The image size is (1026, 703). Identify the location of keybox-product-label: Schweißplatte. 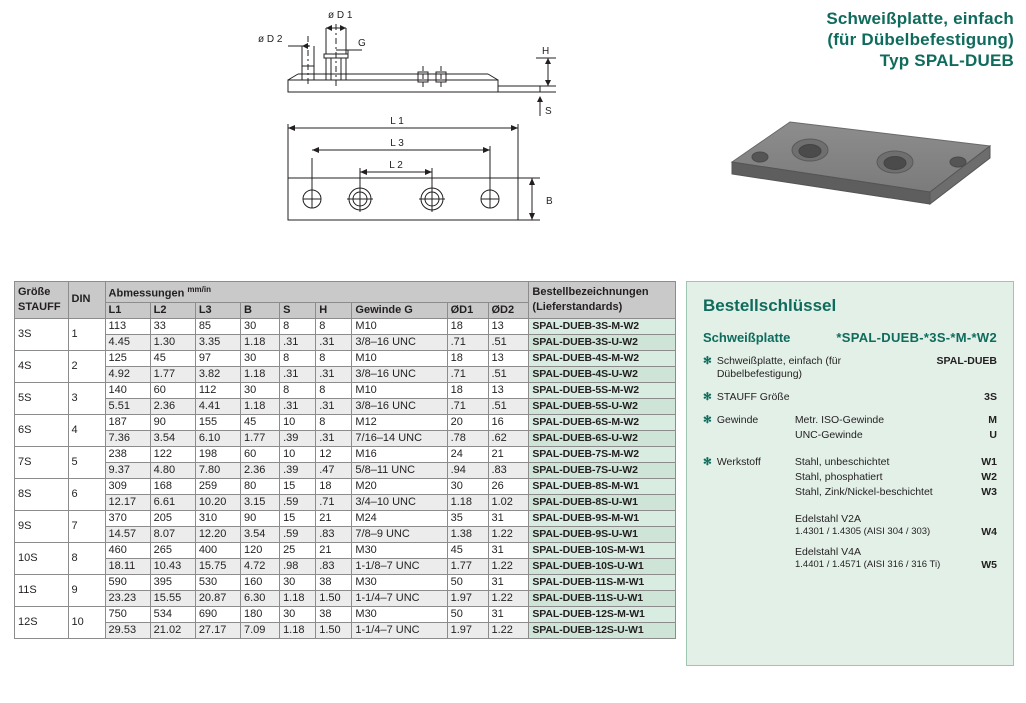
(747, 337).